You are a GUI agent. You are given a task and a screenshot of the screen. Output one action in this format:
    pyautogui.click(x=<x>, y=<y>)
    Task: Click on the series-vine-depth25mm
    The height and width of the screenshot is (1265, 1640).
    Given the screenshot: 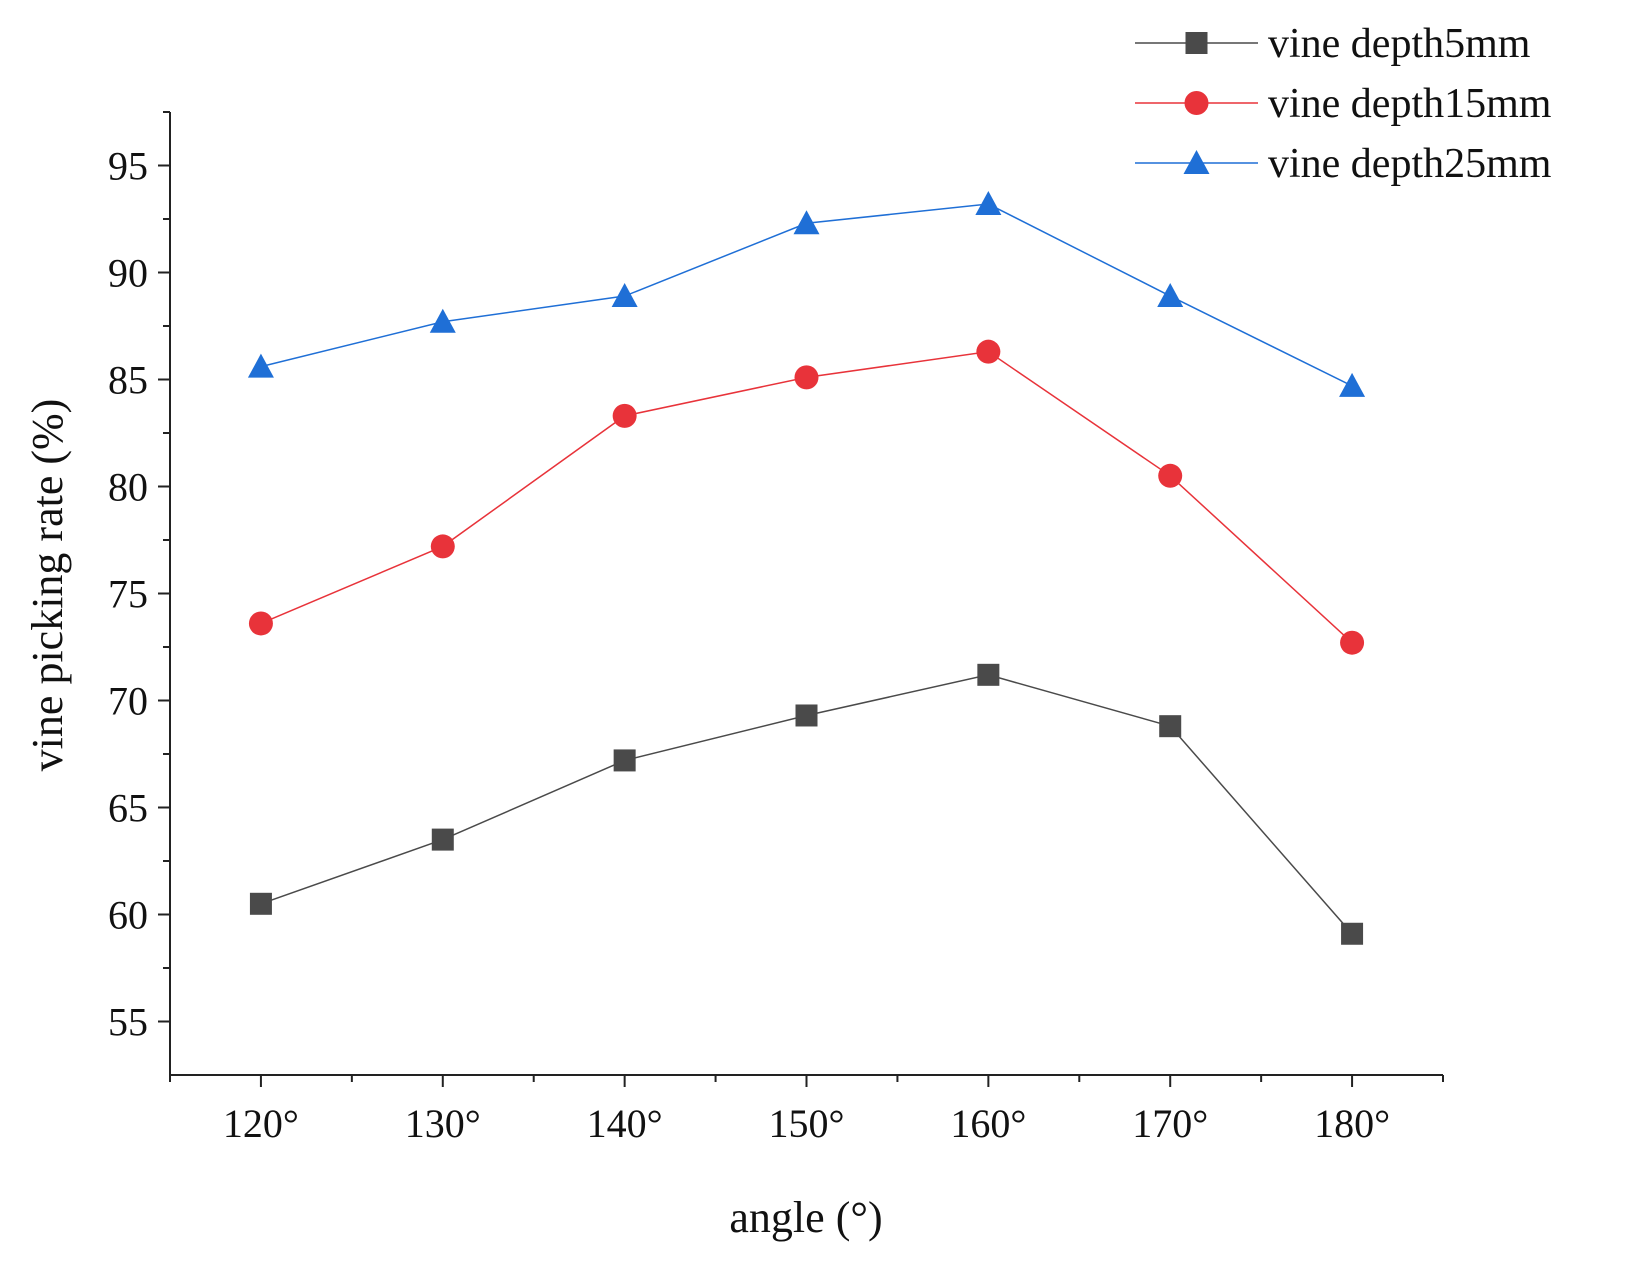 What is the action you would take?
    pyautogui.click(x=806, y=294)
    